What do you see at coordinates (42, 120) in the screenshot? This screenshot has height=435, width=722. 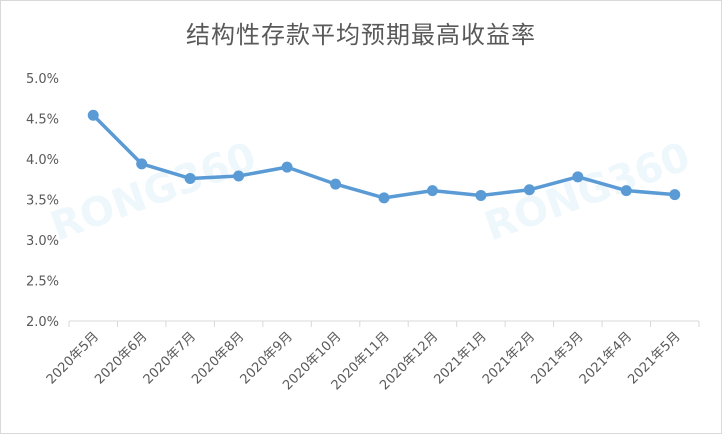 I see `y-tick-label: 4.5%` at bounding box center [42, 120].